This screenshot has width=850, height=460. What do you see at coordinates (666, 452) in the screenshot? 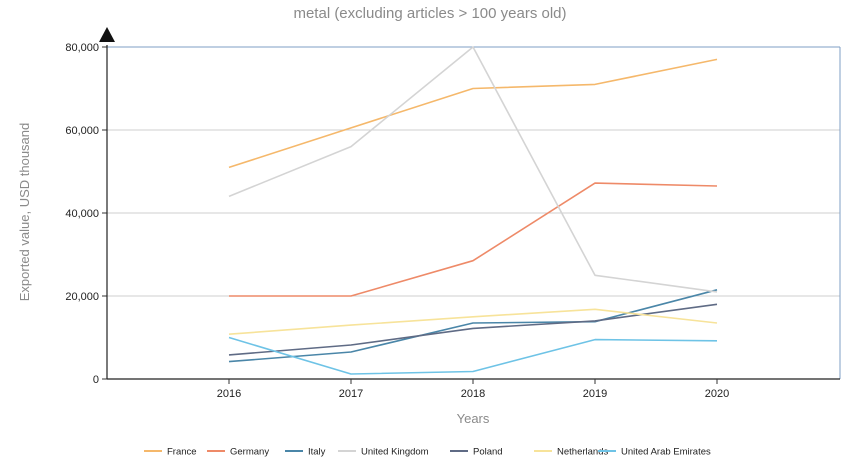
I see `legend-label-united-arab-emirates: United Arab Emirates` at bounding box center [666, 452].